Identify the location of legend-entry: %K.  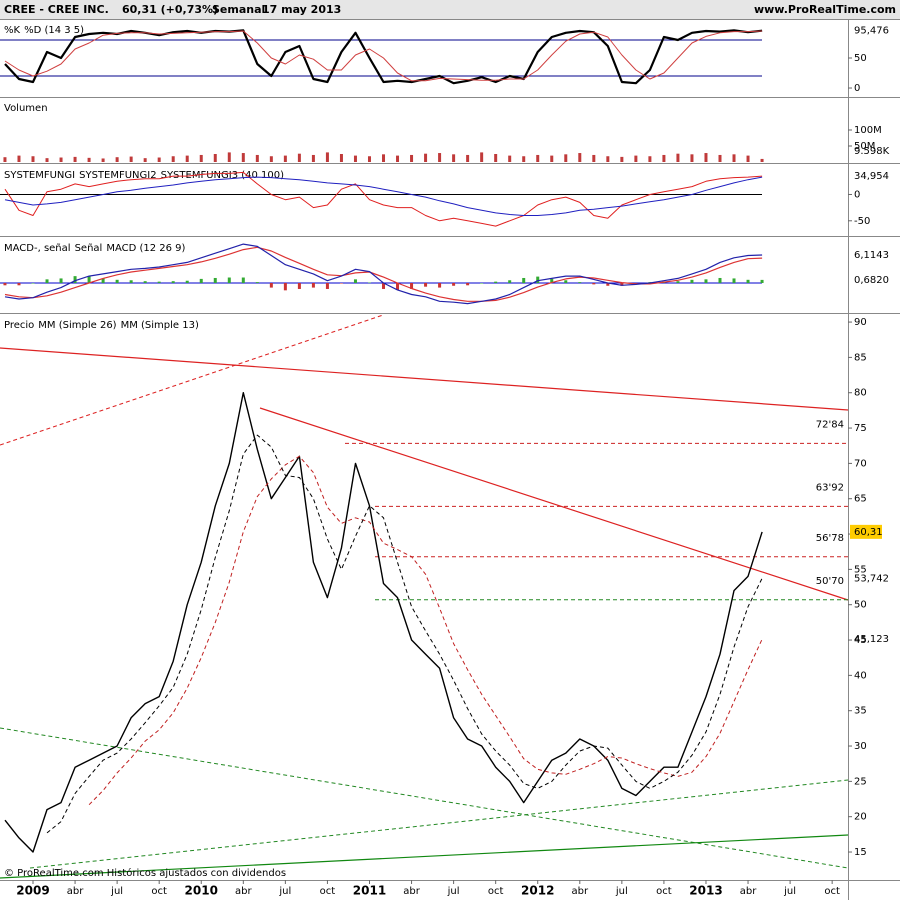
(12, 30).